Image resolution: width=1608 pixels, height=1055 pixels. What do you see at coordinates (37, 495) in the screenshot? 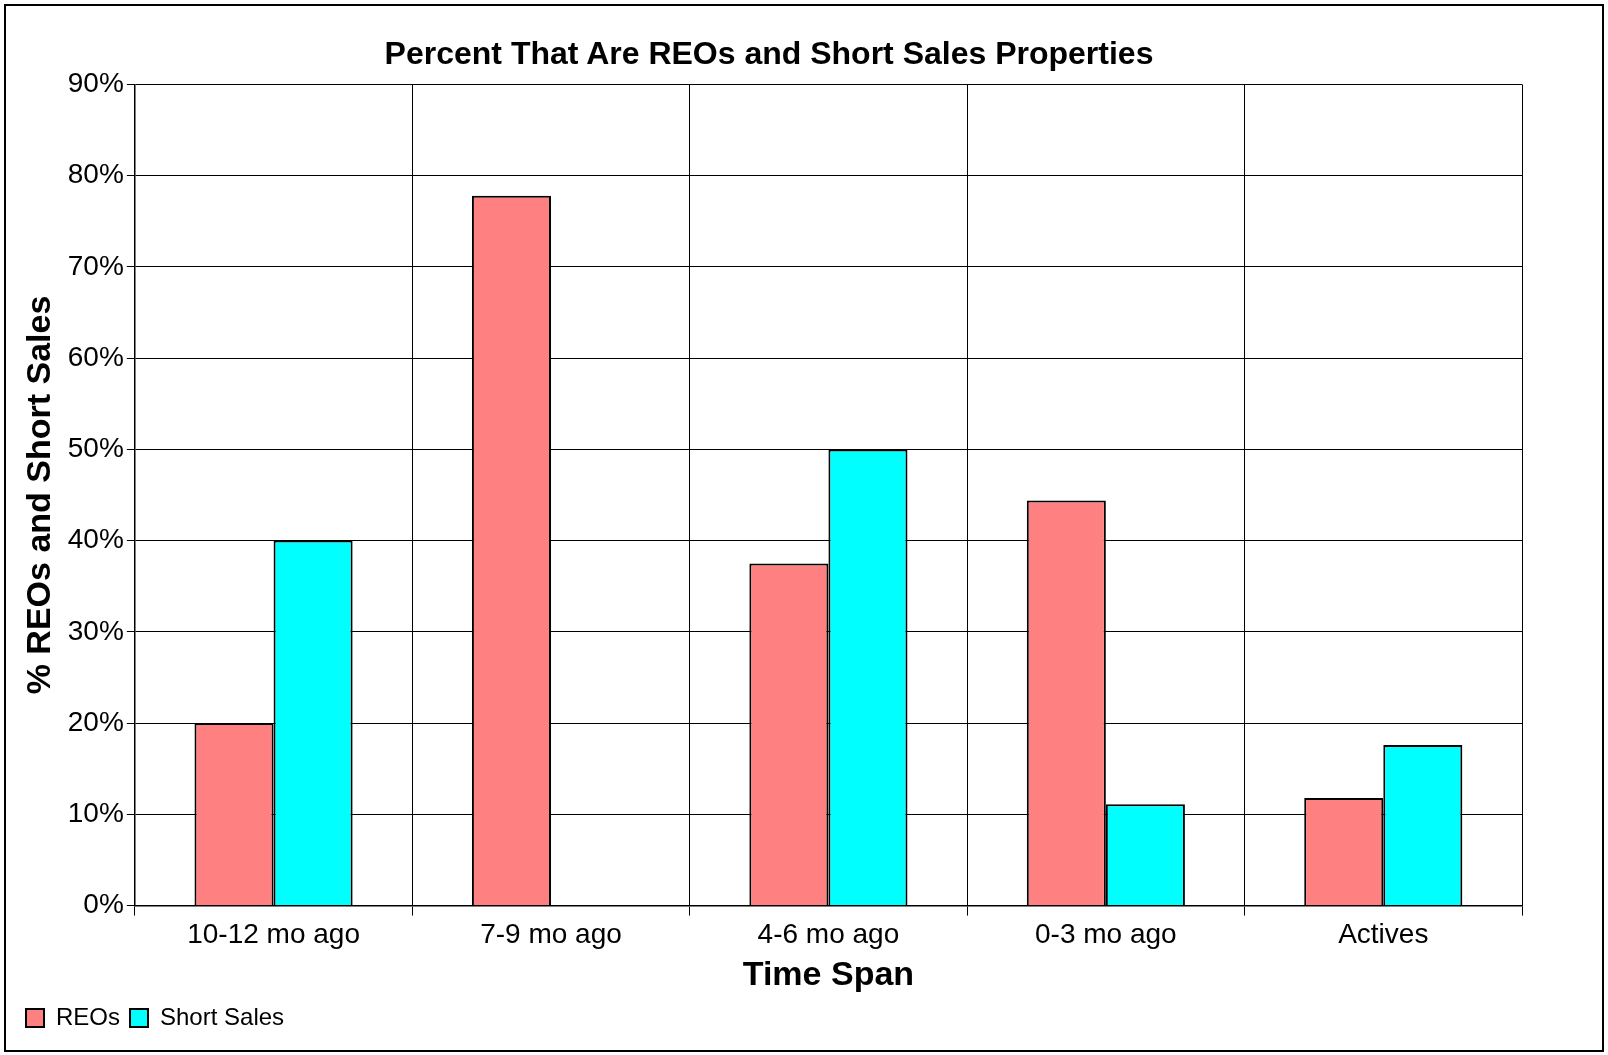
I see `y-axis-title: % REOs and Short Sales` at bounding box center [37, 495].